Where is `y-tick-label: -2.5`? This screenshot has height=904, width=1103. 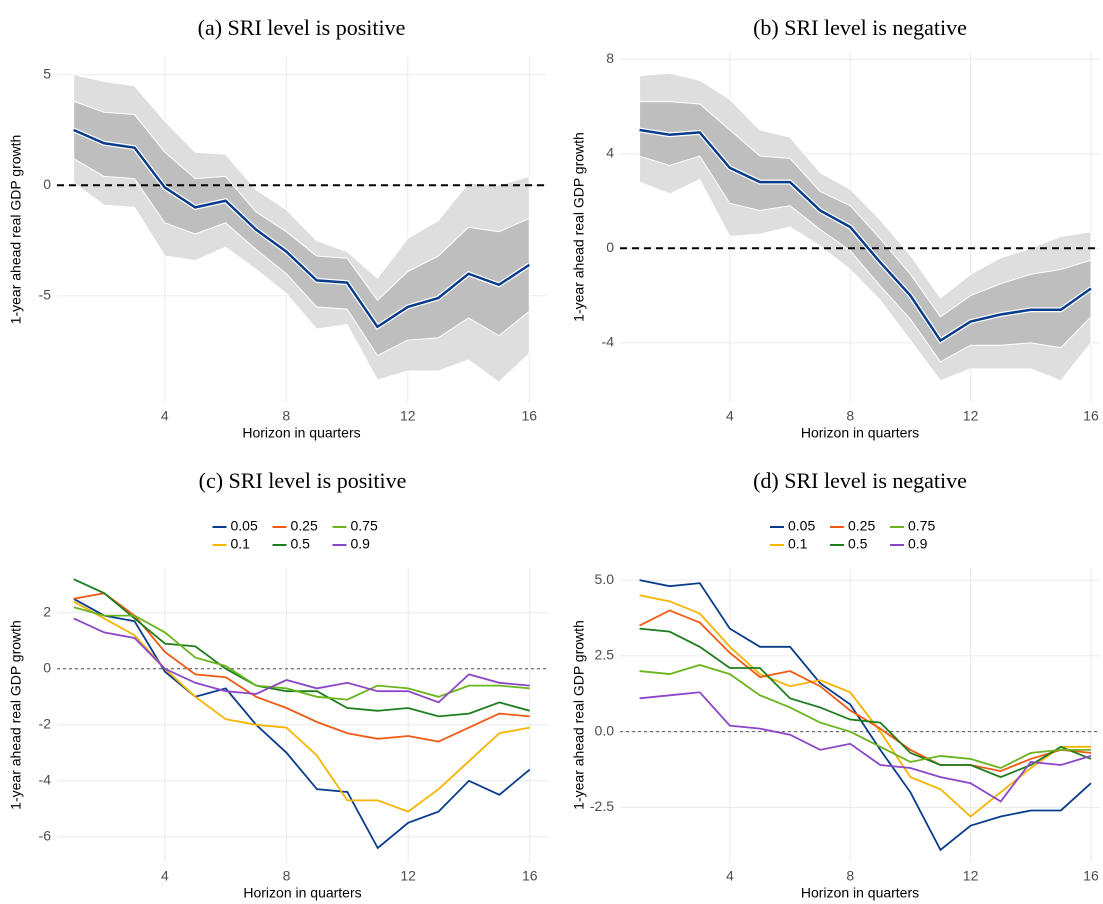
y-tick-label: -2.5 is located at coordinates (602, 806).